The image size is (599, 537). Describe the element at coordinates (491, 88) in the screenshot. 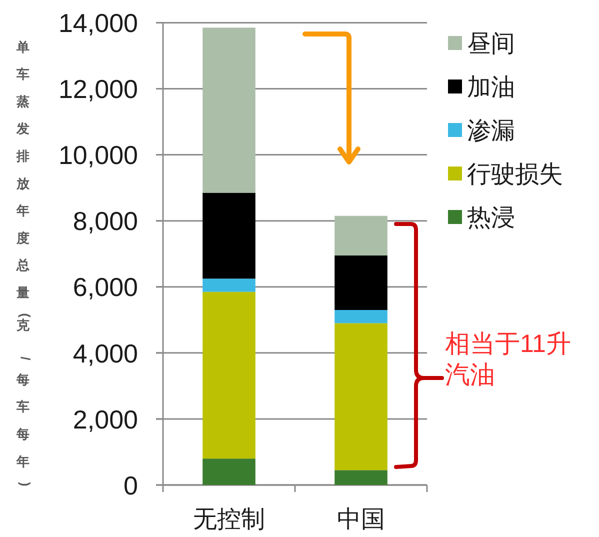

I see `legend-label: 加油` at that location.